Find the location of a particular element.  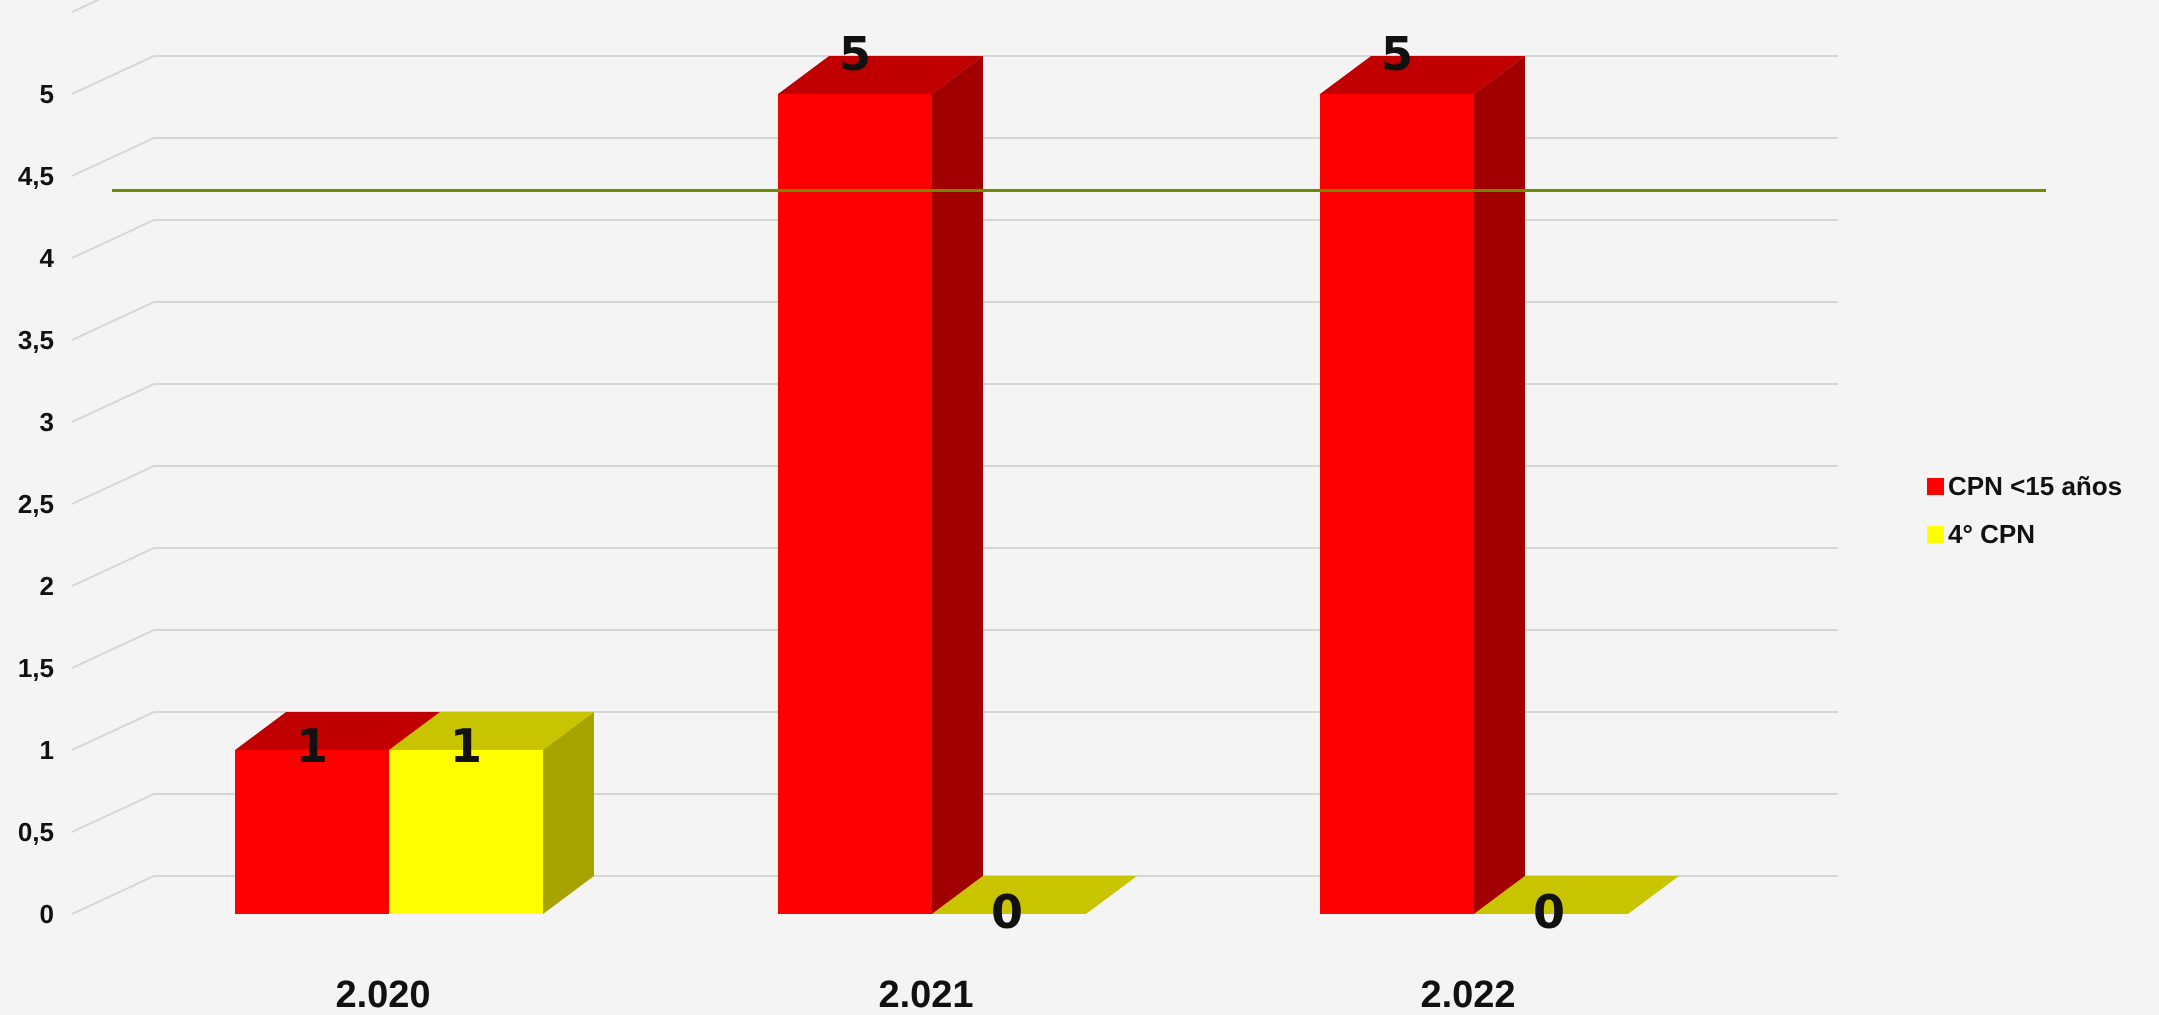

y-tick-label: 1,5 is located at coordinates (36, 668).